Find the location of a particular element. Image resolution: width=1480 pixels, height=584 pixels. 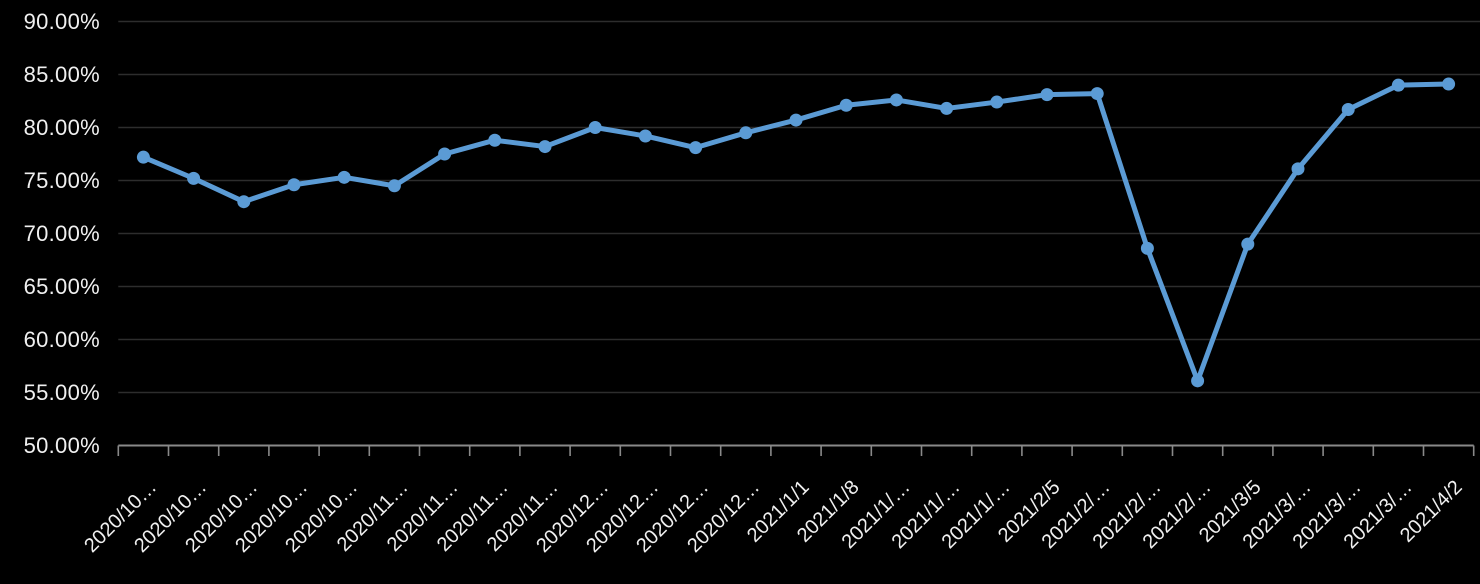

y-axis-tick-label: 55.00% is located at coordinates (61, 392).